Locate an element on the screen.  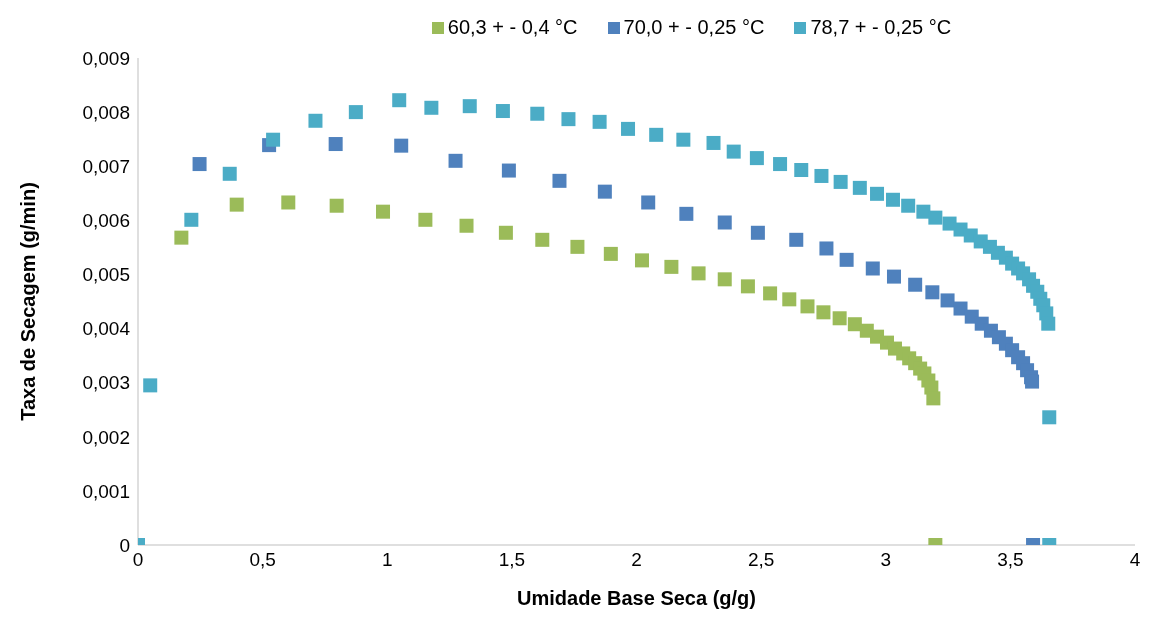
x-tick-label: 0,5 is located at coordinates (262, 560).